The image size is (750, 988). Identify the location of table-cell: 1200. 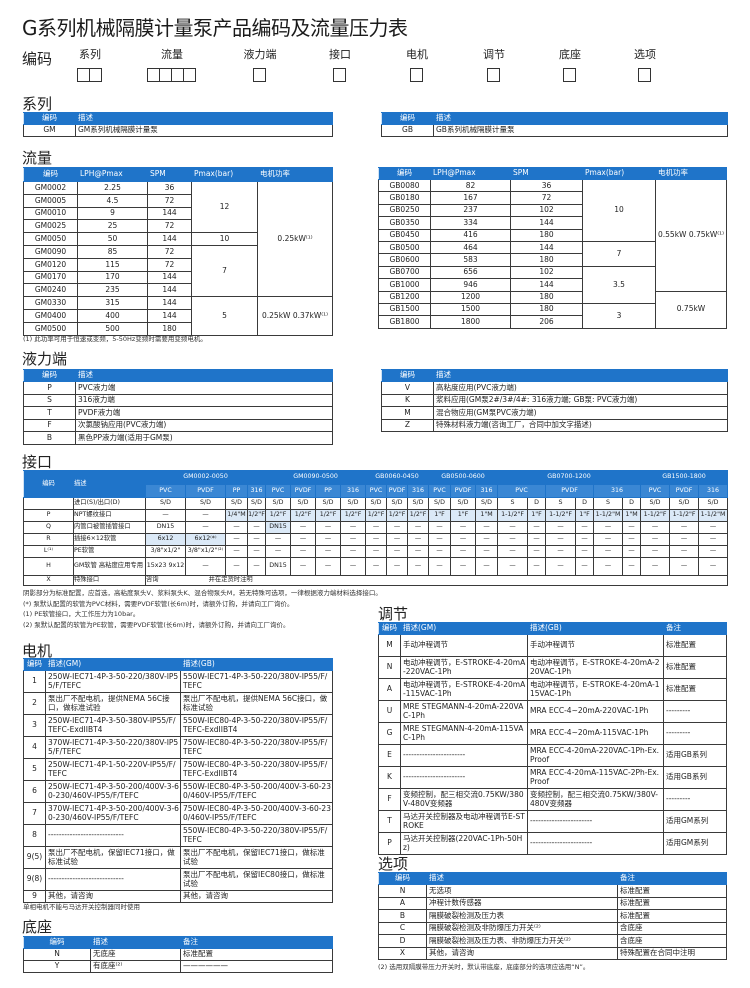
(470, 297).